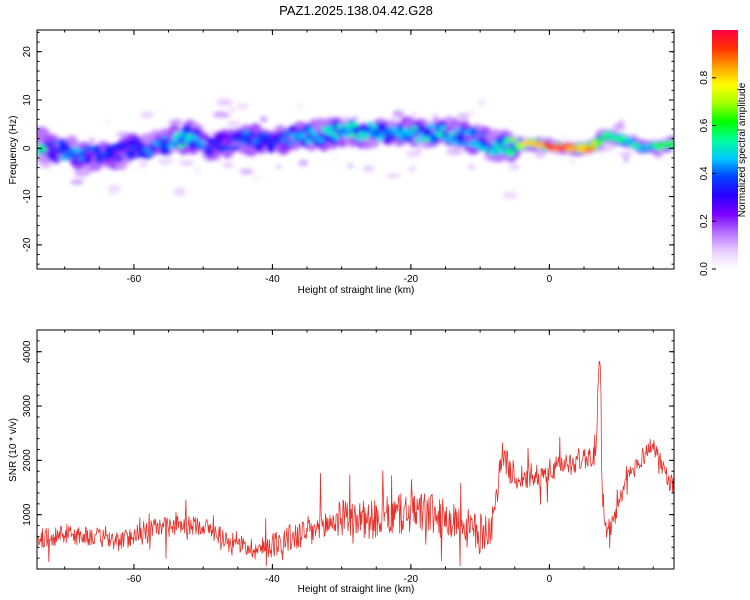 The width and height of the screenshot is (750, 600). What do you see at coordinates (356, 290) in the screenshot?
I see `spectrogram-x-axis-label: Height of straight line (km)` at bounding box center [356, 290].